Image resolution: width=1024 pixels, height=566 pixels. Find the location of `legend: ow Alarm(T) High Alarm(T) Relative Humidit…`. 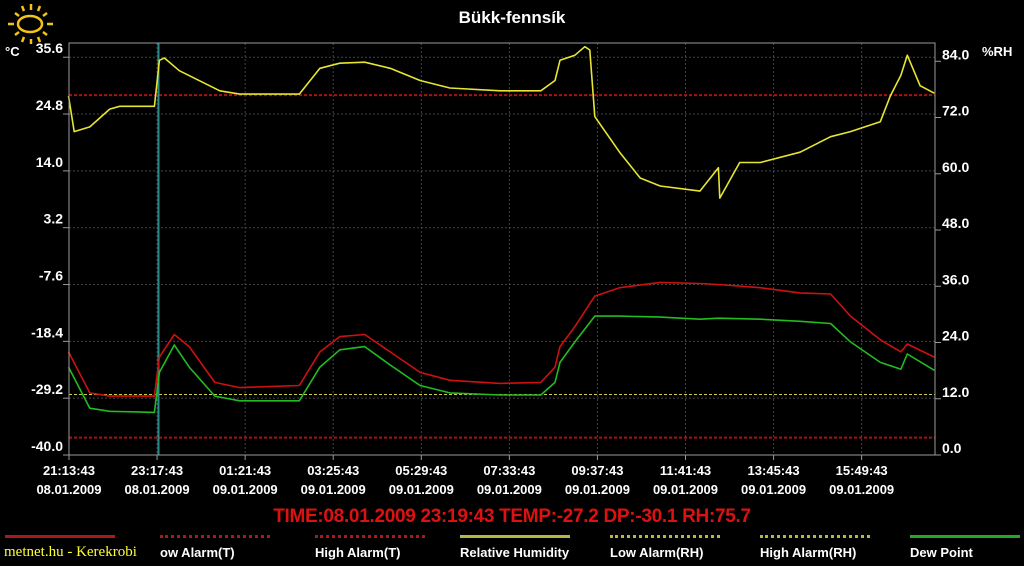

legend: ow Alarm(T) High Alarm(T) Relative Humidit… is located at coordinates (512, 549).